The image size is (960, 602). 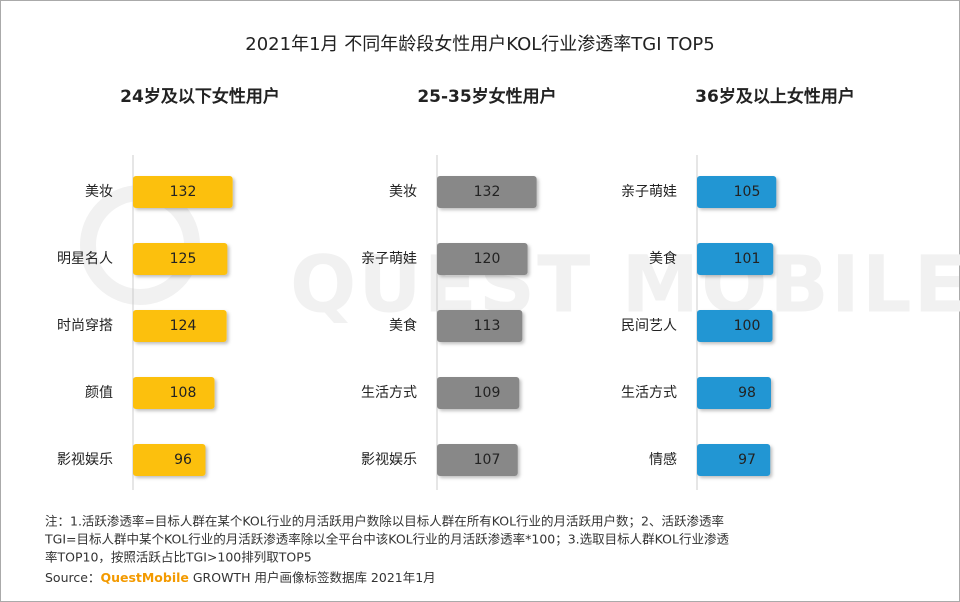 I want to click on panel-title: 25-35岁女性用户, so click(x=486, y=96).